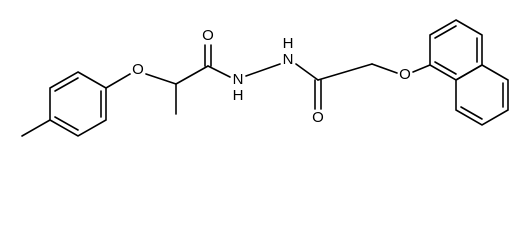 Image resolution: width=528 pixels, height=240 pixels. Describe the element at coordinates (78, 104) in the screenshot. I see `toluene-ring` at that location.